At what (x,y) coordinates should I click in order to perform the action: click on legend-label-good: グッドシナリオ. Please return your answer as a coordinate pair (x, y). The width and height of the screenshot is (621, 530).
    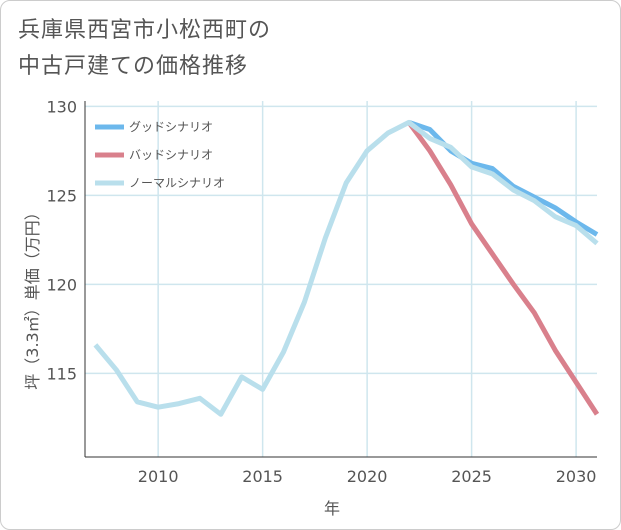
    Looking at the image, I should click on (171, 127).